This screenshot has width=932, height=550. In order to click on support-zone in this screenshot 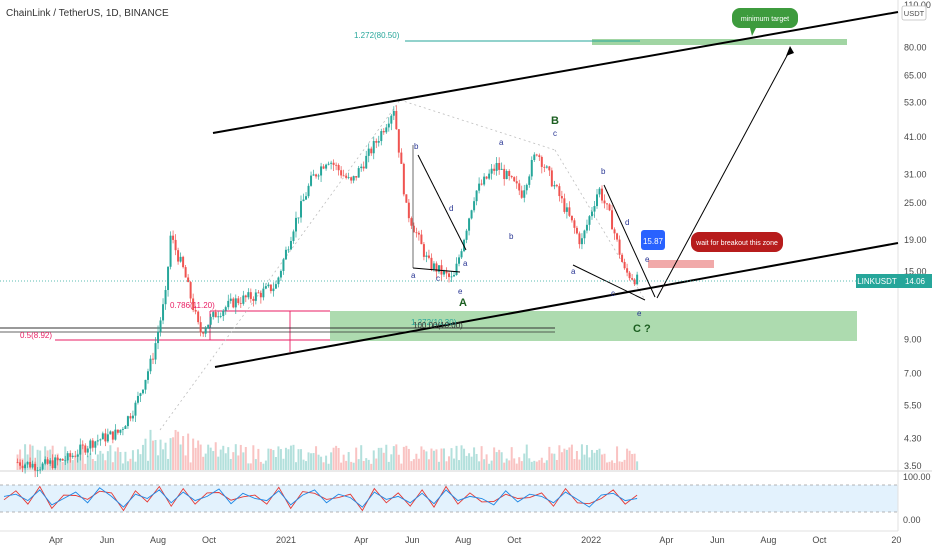, I will do `click(593, 326)`.